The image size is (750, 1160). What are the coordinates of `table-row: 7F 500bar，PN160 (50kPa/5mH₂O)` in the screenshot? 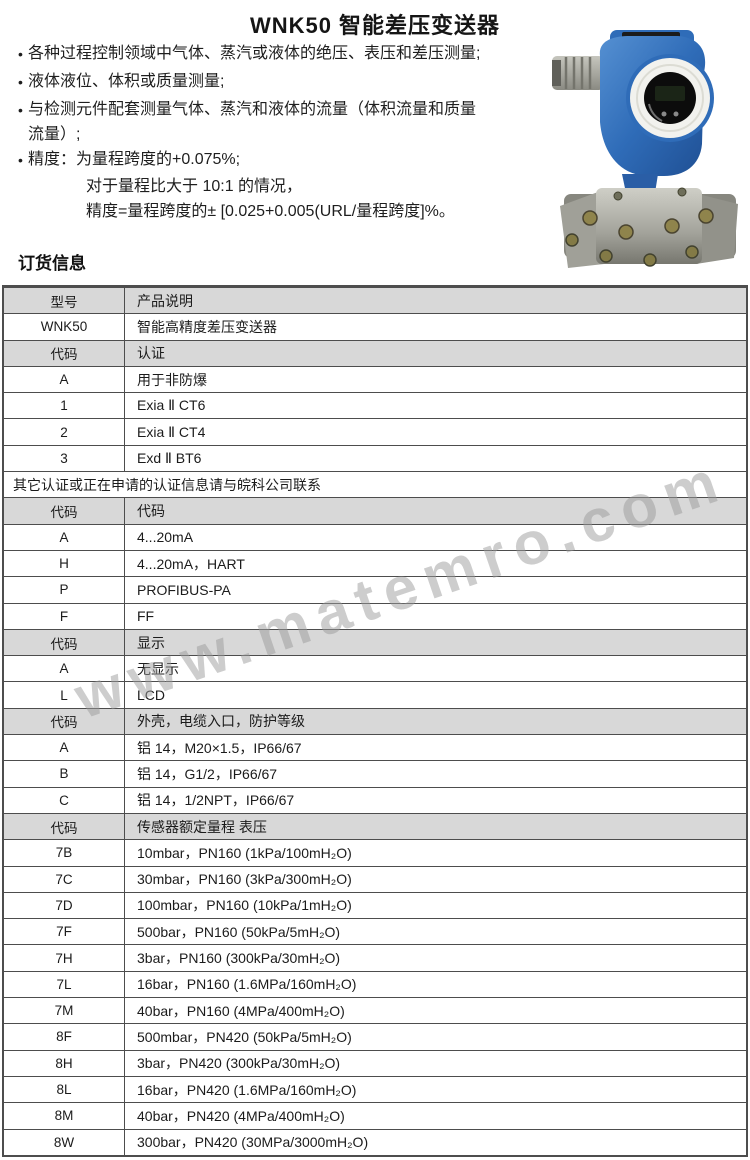 It's located at (375, 931).